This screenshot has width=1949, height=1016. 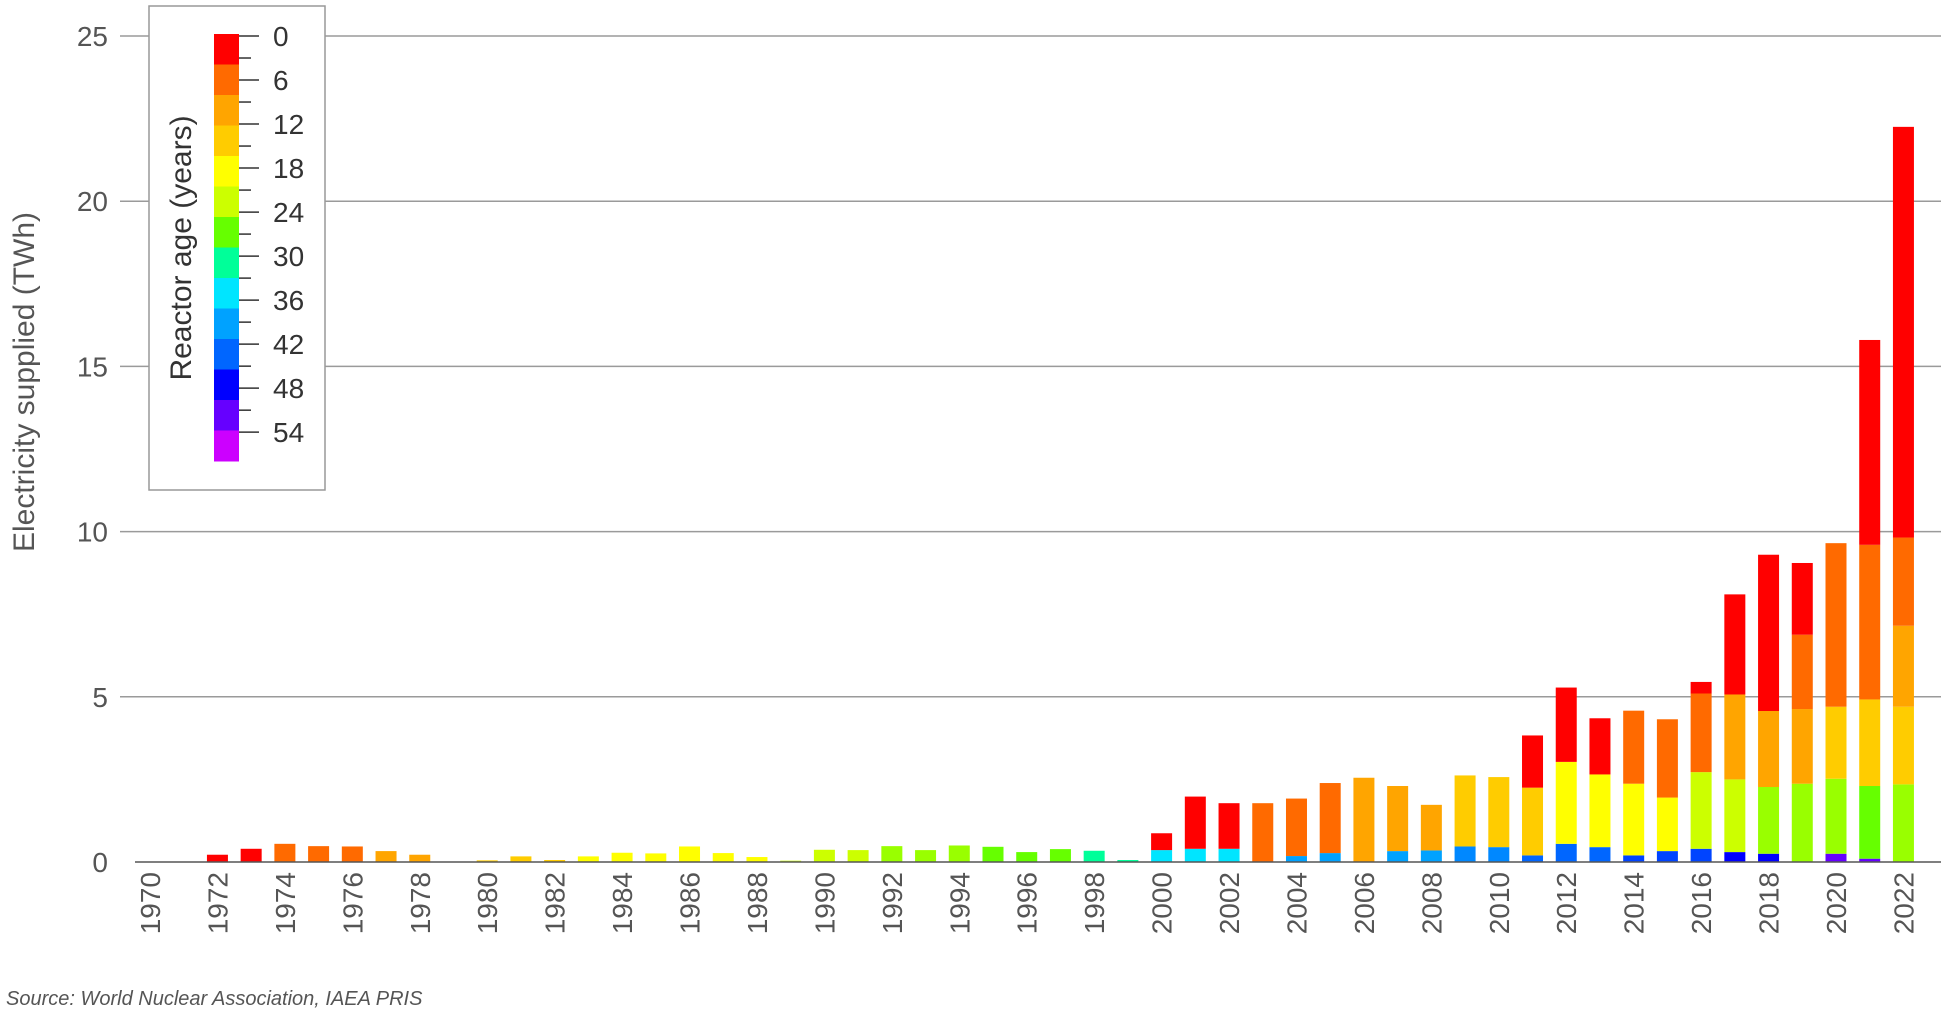 I want to click on y-tick-label: 5, so click(x=100, y=697).